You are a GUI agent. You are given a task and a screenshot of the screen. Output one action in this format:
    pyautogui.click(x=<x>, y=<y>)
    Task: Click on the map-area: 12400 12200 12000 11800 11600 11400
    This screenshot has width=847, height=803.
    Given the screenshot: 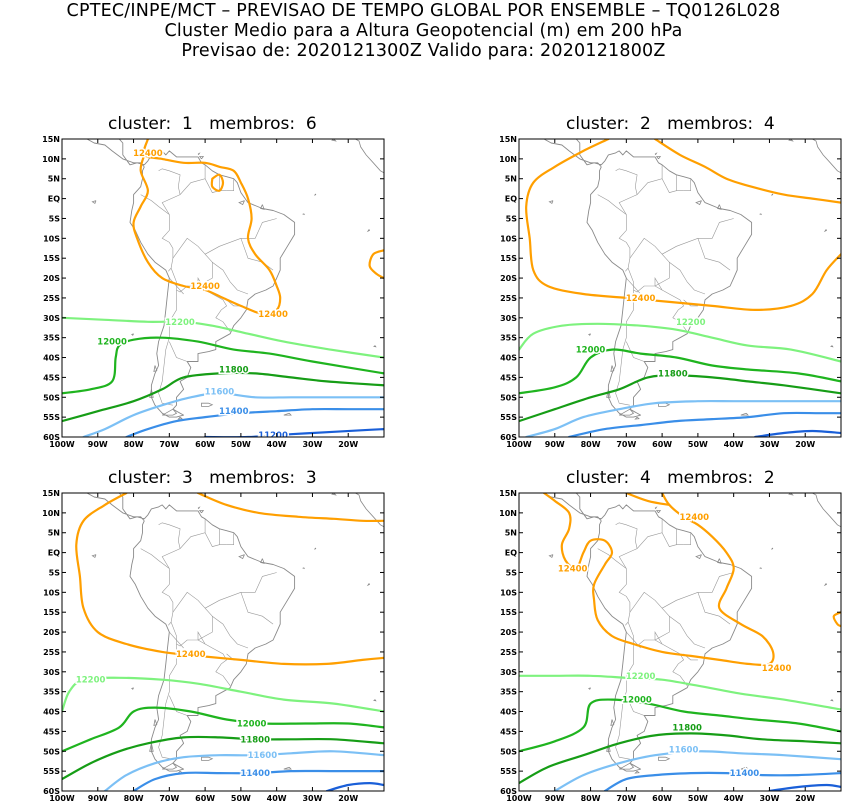 What is the action you would take?
    pyautogui.click(x=223, y=642)
    